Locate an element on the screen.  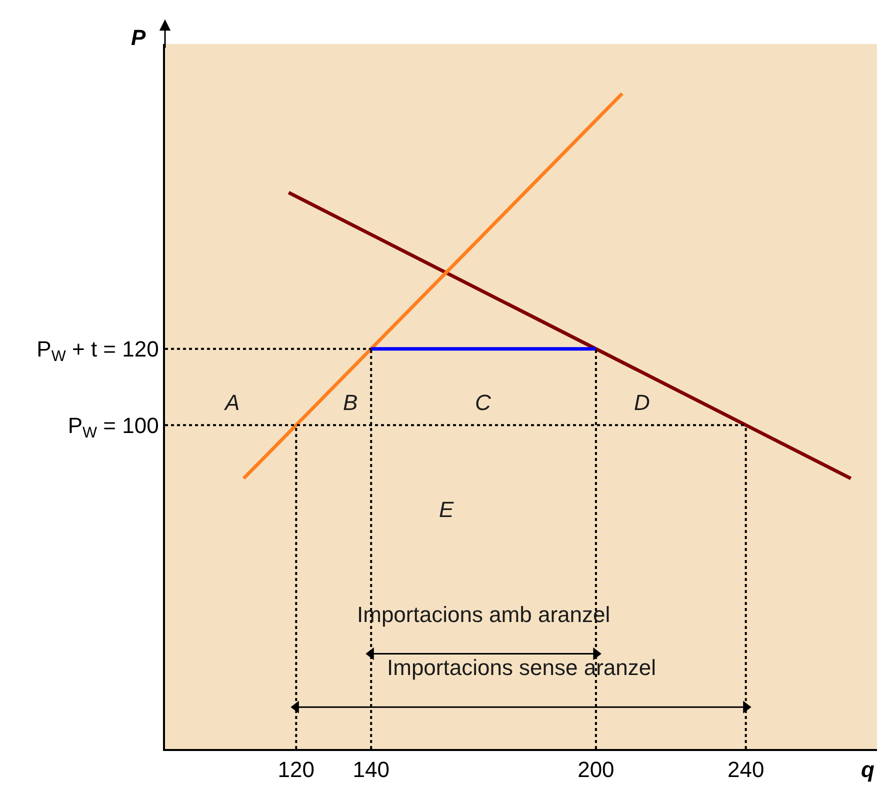
x-tick-label: 140 is located at coordinates (371, 769).